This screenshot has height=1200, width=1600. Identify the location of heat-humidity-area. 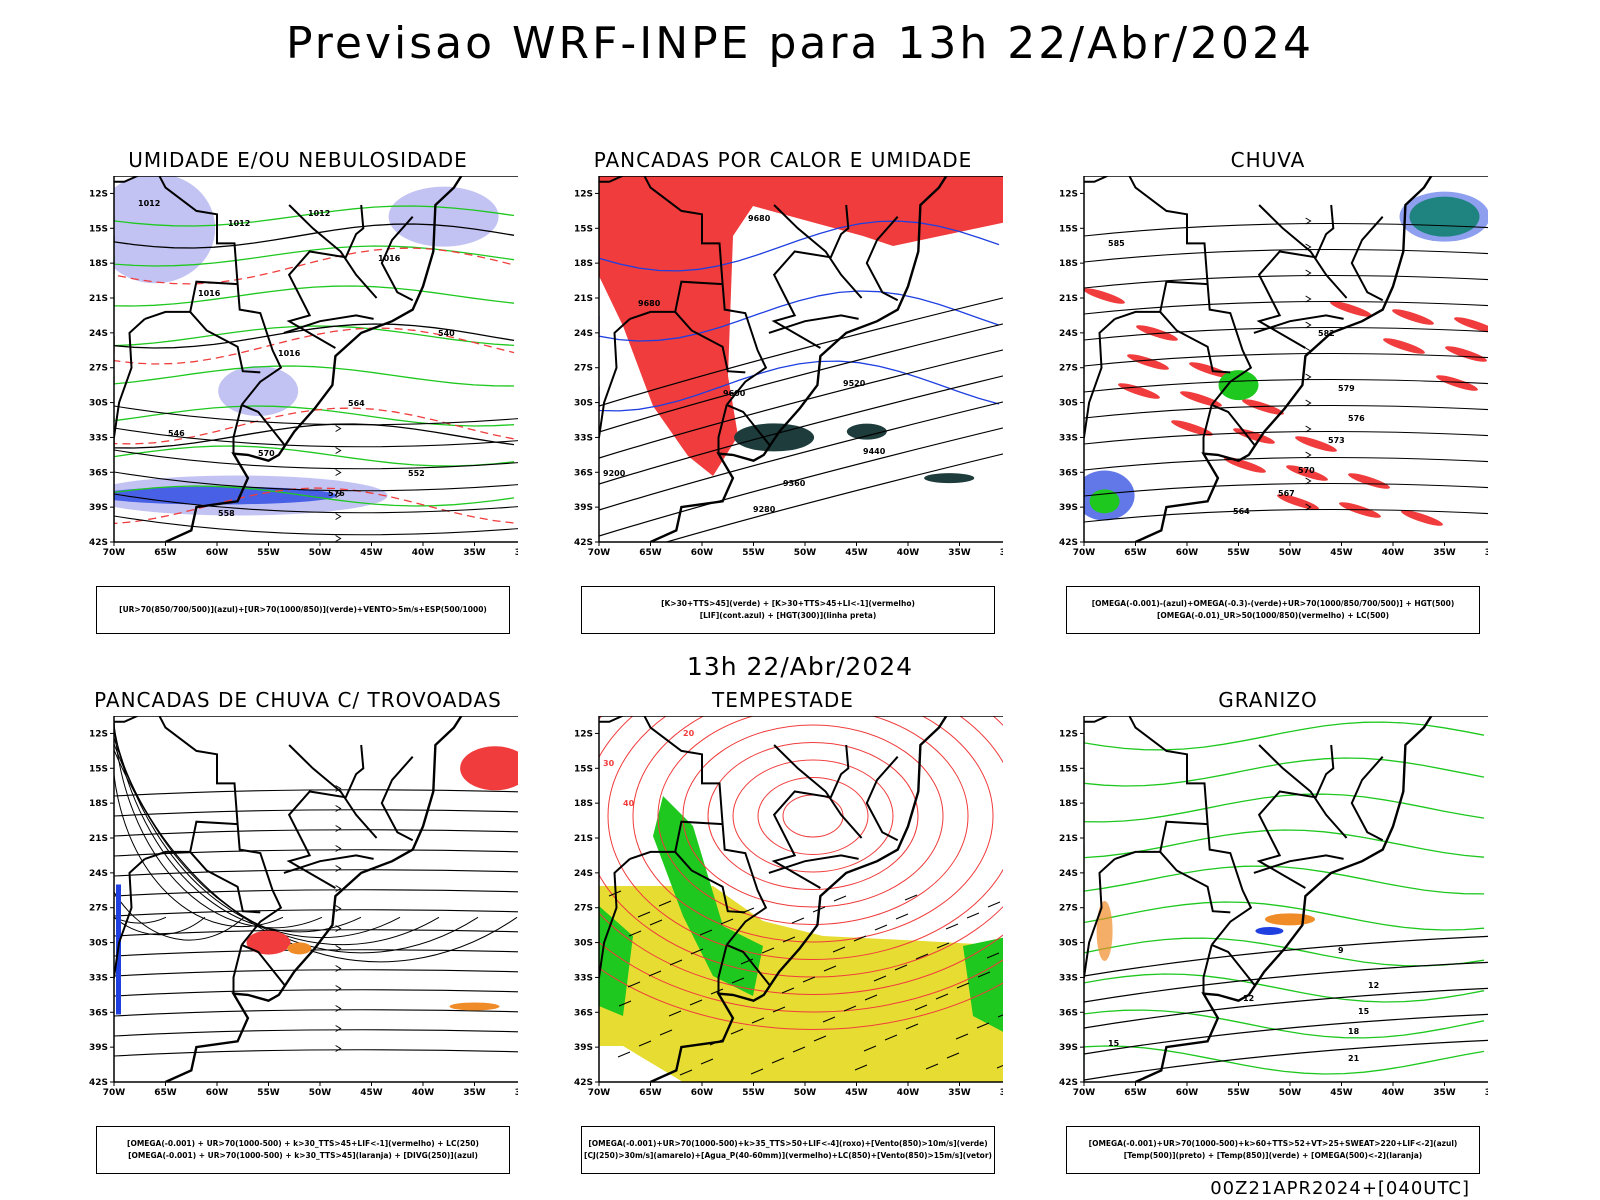
(949, 478).